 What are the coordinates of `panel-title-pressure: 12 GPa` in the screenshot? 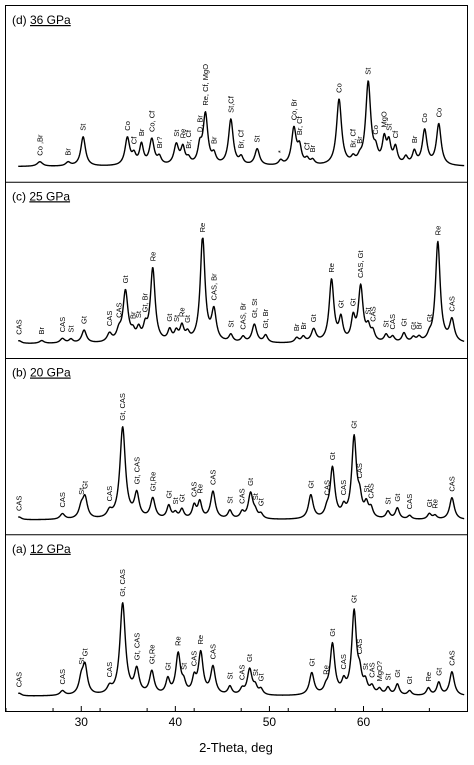 It's located at (50, 549).